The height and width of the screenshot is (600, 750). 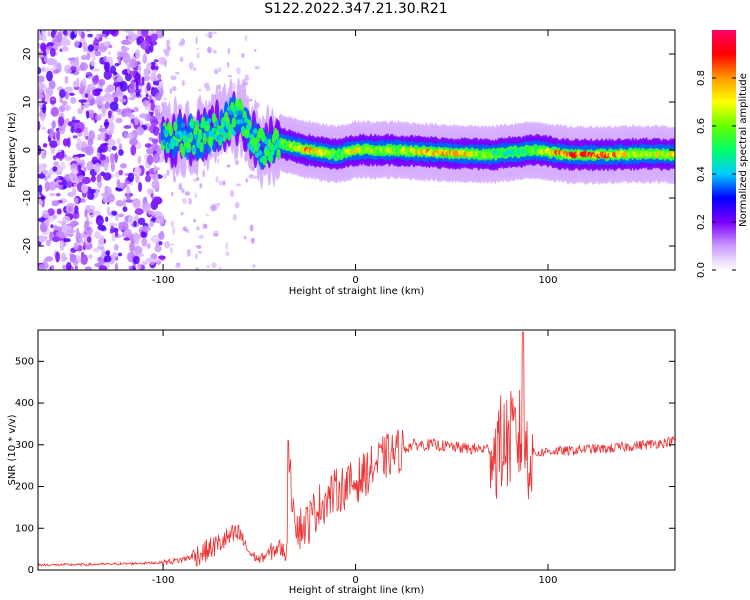 I want to click on colorbar-tick-label: 0.4, so click(x=701, y=174).